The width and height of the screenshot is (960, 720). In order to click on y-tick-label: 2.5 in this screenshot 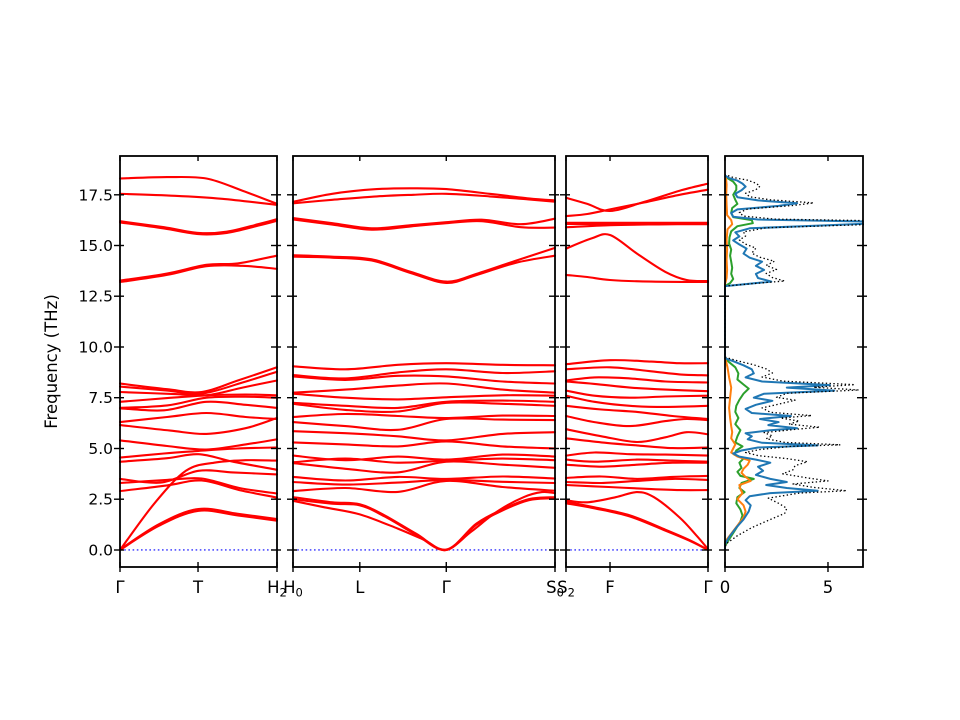, I will do `click(100, 500)`.